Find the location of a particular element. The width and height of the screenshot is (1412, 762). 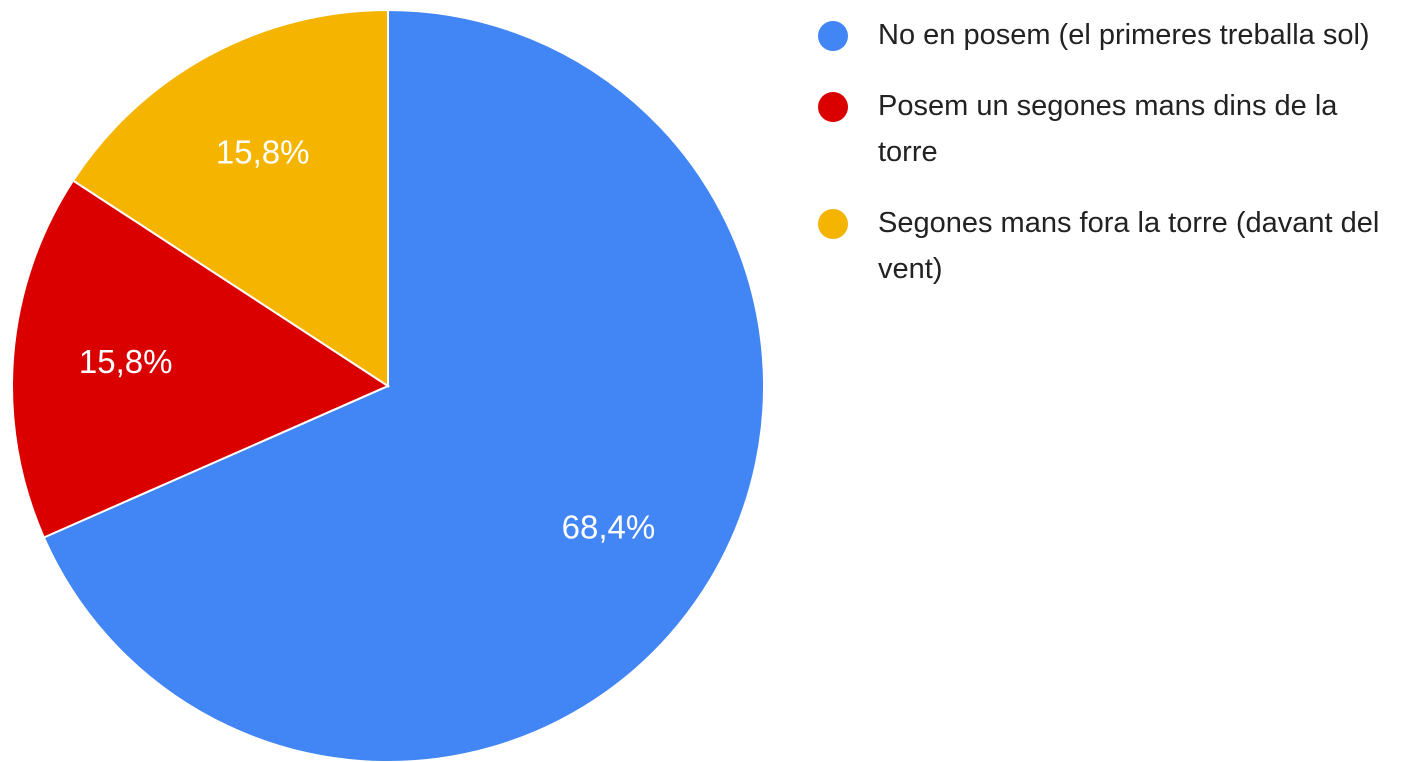

legend-label: Posem un segones mans dins de la torre is located at coordinates (1108, 129).